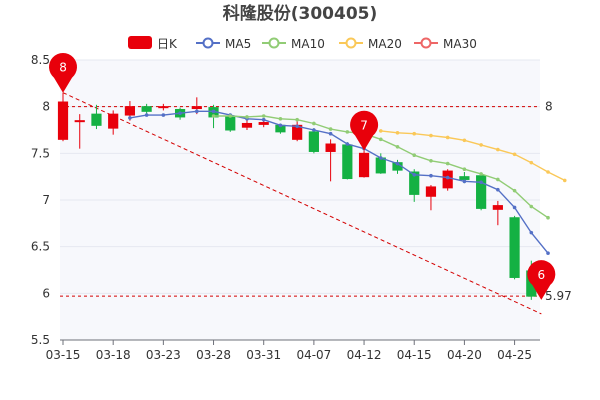 This screenshot has height=400, width=600. Describe the element at coordinates (46, 200) in the screenshot. I see `y-tick-label: 7` at that location.